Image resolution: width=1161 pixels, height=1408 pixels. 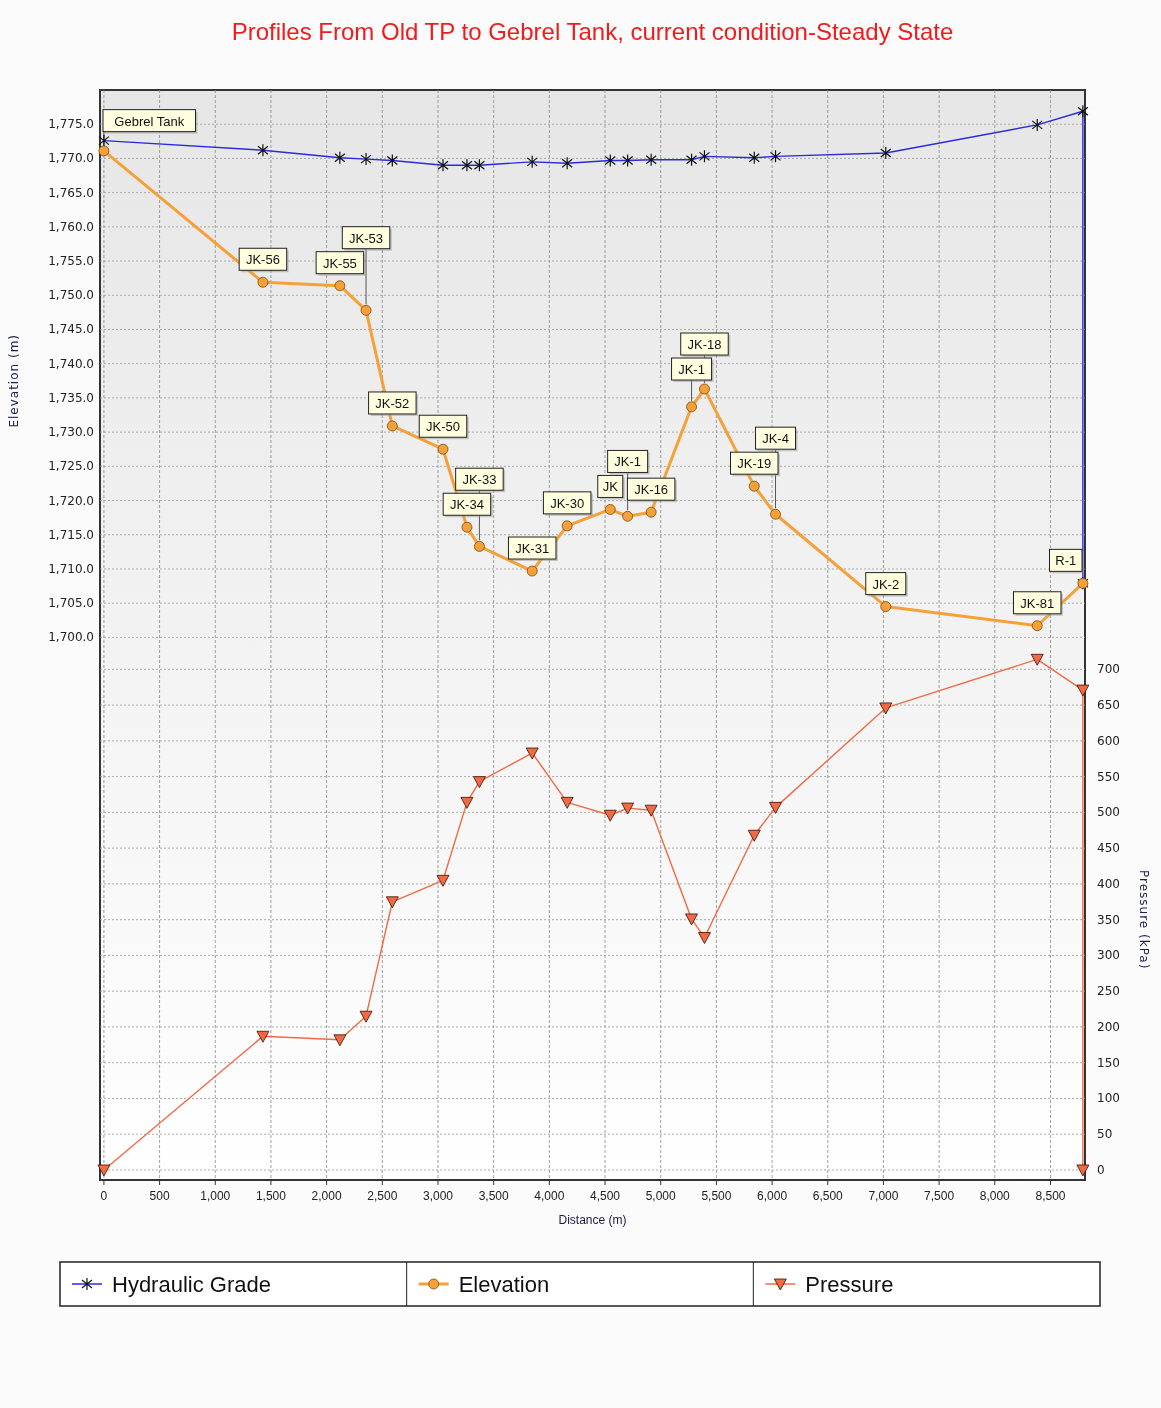 What do you see at coordinates (271, 1196) in the screenshot?
I see `x-tick-label: 1,500` at bounding box center [271, 1196].